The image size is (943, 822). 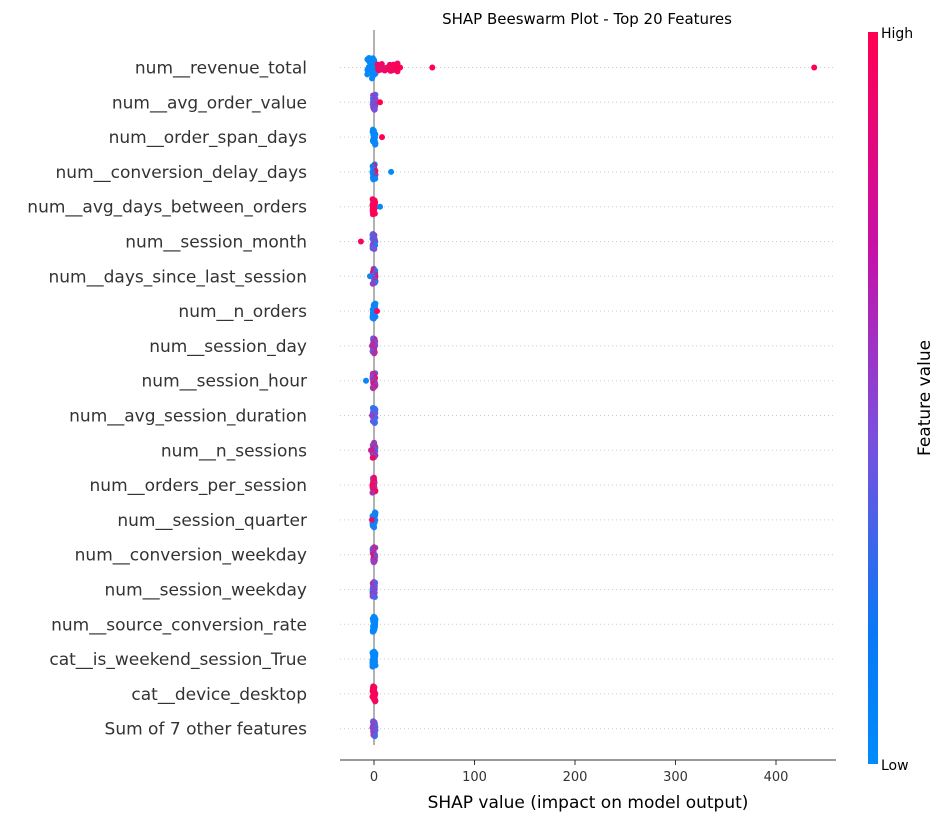 I want to click on colorbar: High Low Feature value, so click(x=901, y=400).